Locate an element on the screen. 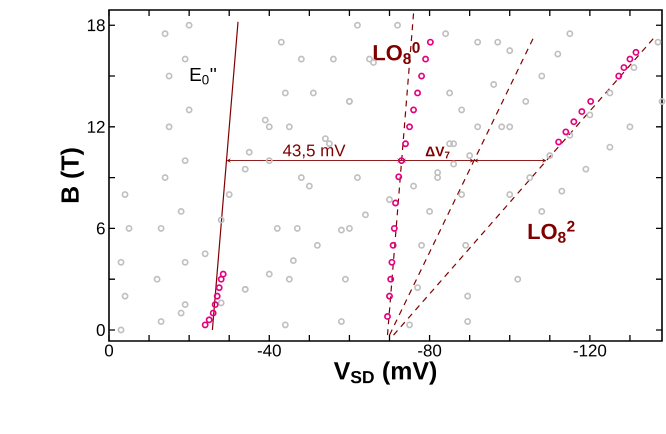  x-axis-title: V$_{SD}$ (mV) is located at coordinates (385, 373).